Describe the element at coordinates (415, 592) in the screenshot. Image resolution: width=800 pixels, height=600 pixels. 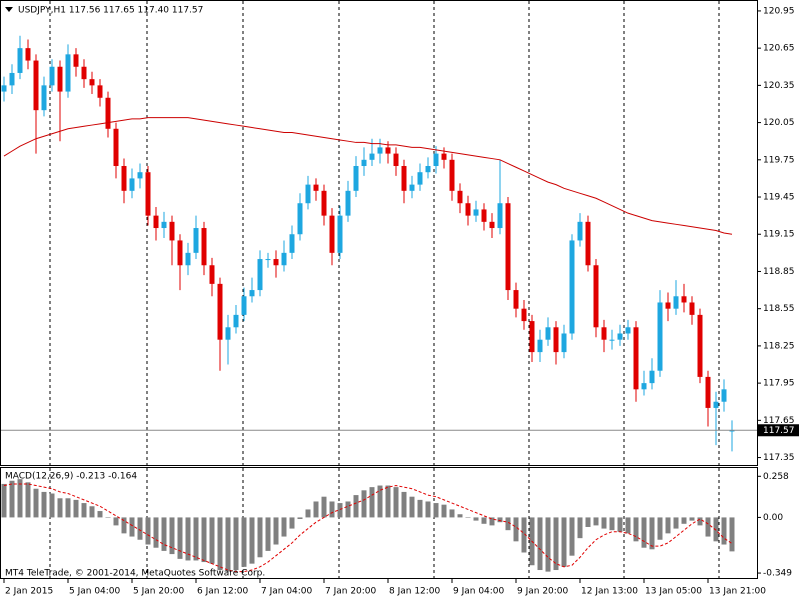
I see `x-tick-label: 8 Jan 12:00` at that location.